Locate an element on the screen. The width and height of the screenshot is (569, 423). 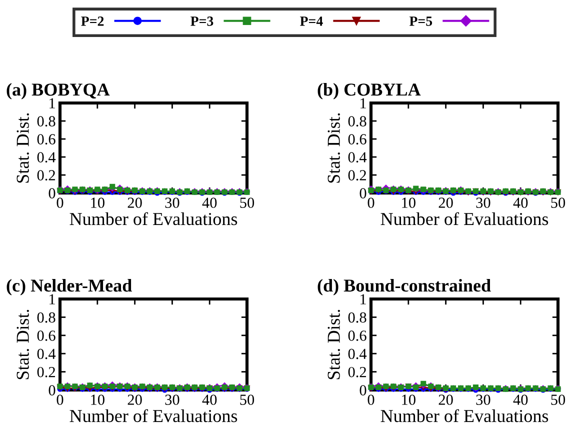
chart-title: (c) Nelder-Mead is located at coordinates (69, 287).